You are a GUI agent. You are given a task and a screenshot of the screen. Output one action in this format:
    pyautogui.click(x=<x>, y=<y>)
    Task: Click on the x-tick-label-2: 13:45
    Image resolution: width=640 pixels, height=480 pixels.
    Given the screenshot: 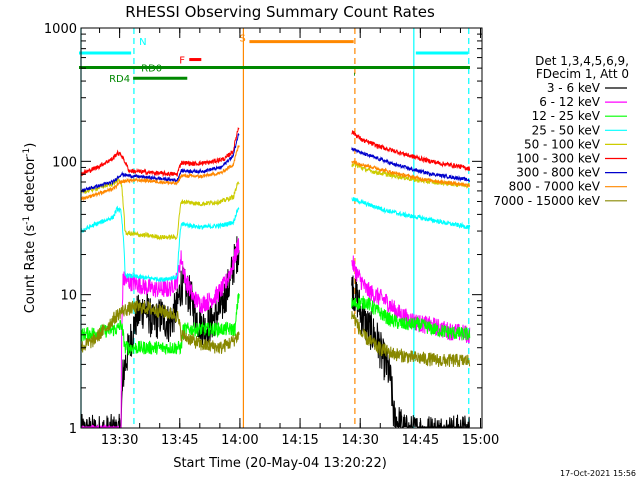 What is the action you would take?
    pyautogui.click(x=179, y=440)
    